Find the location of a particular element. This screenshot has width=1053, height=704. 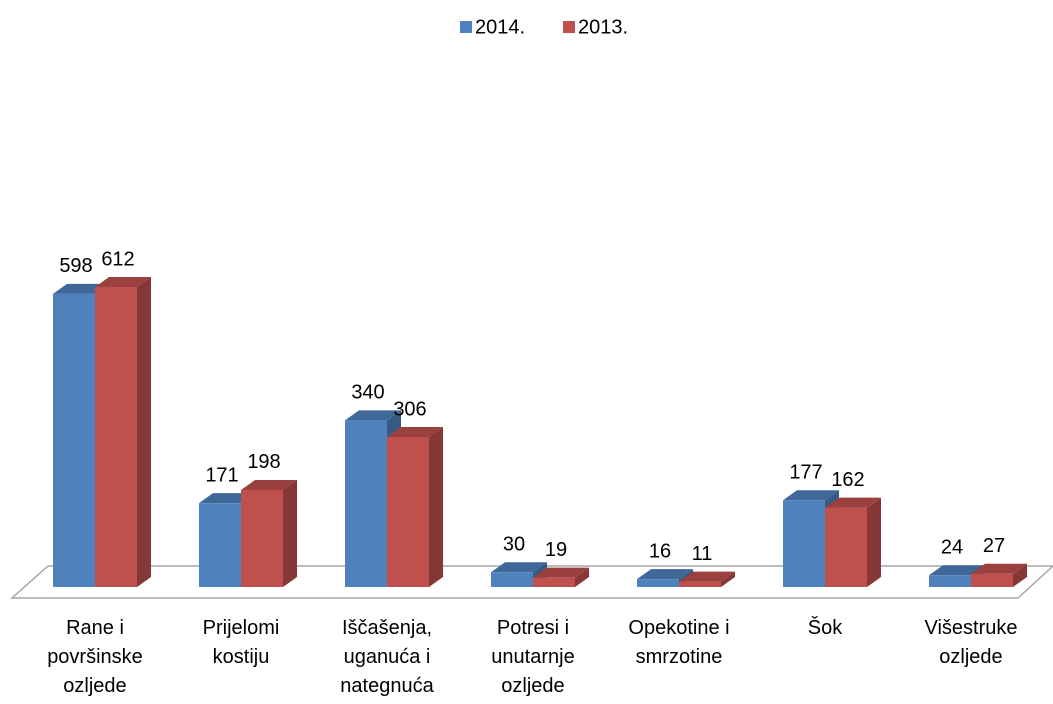

data-label: 171 is located at coordinates (221, 475).